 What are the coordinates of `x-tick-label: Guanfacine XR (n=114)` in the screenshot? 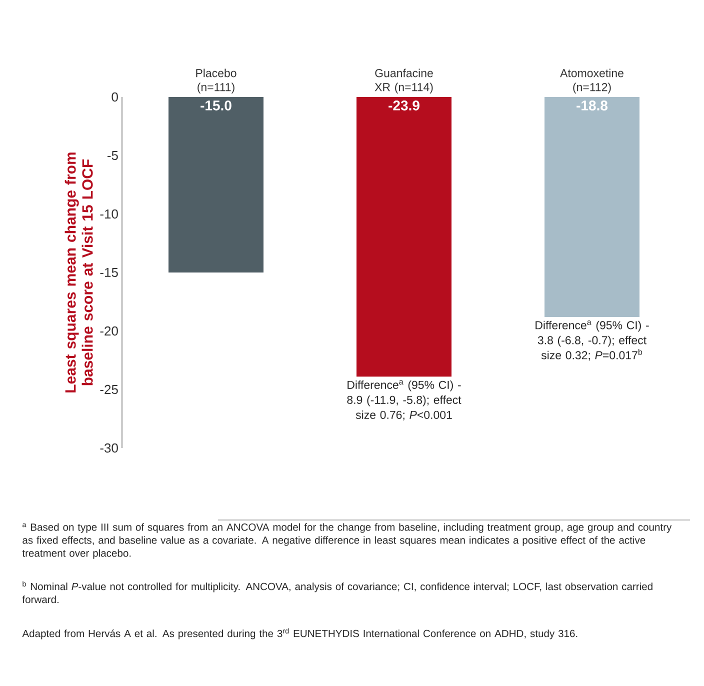 It's located at (403, 81).